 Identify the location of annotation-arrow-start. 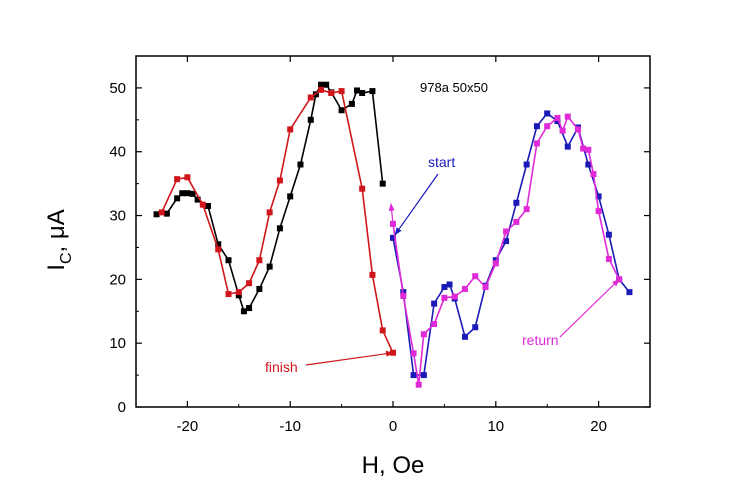
(416, 204).